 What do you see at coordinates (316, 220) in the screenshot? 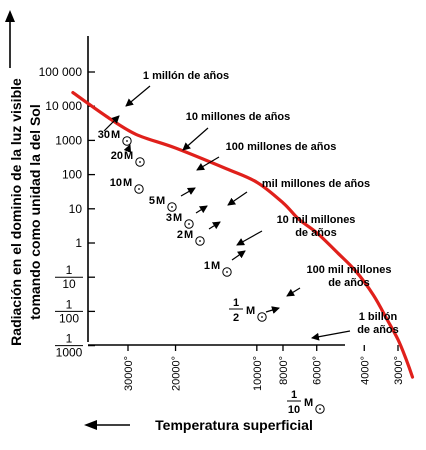
I see `lifetime-label: 10 mil millones` at bounding box center [316, 220].